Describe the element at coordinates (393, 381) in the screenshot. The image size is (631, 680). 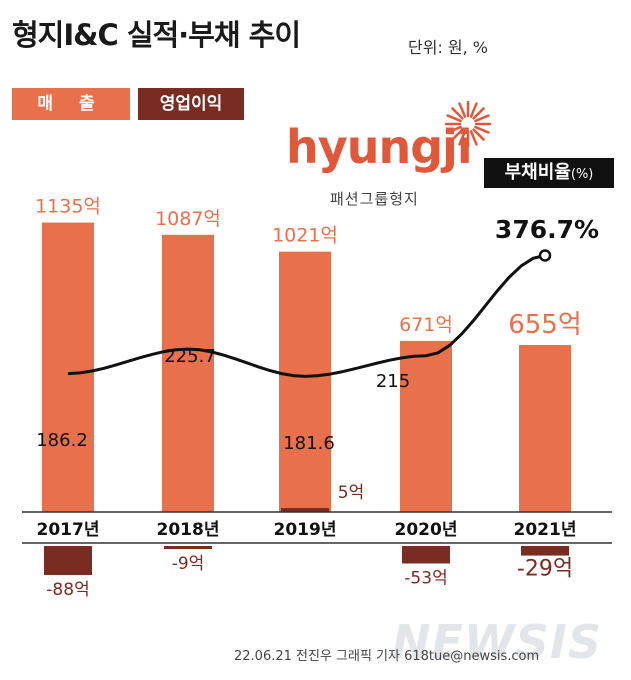
I see `debt-ratio-label: 215` at that location.